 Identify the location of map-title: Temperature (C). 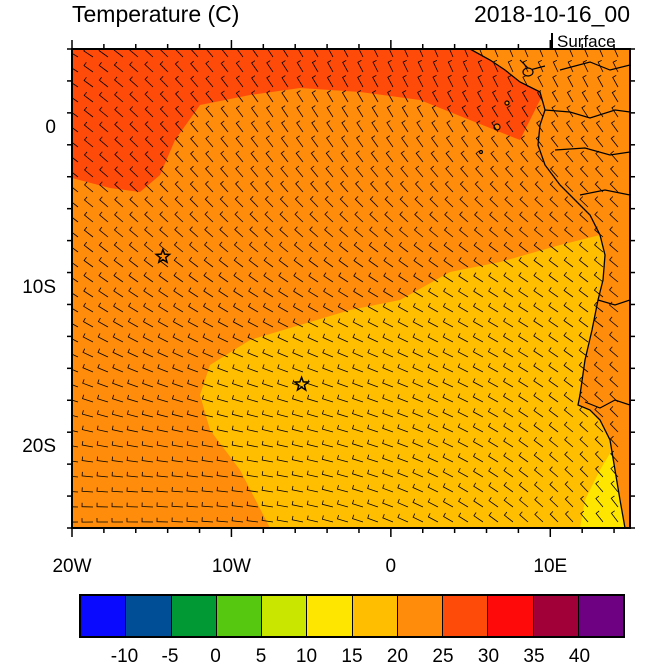
(156, 14).